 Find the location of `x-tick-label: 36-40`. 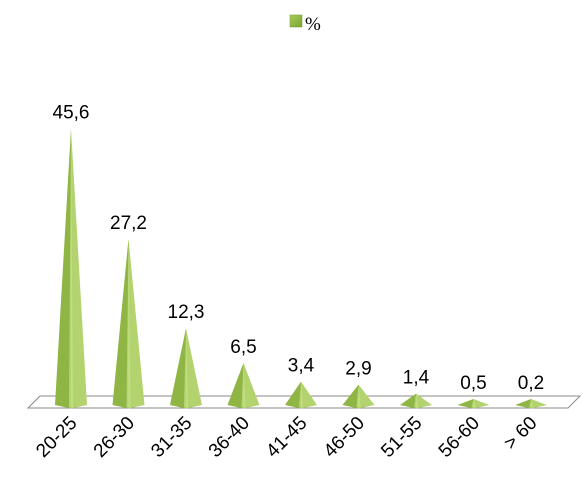

x-tick-label: 36-40 is located at coordinates (229, 437).